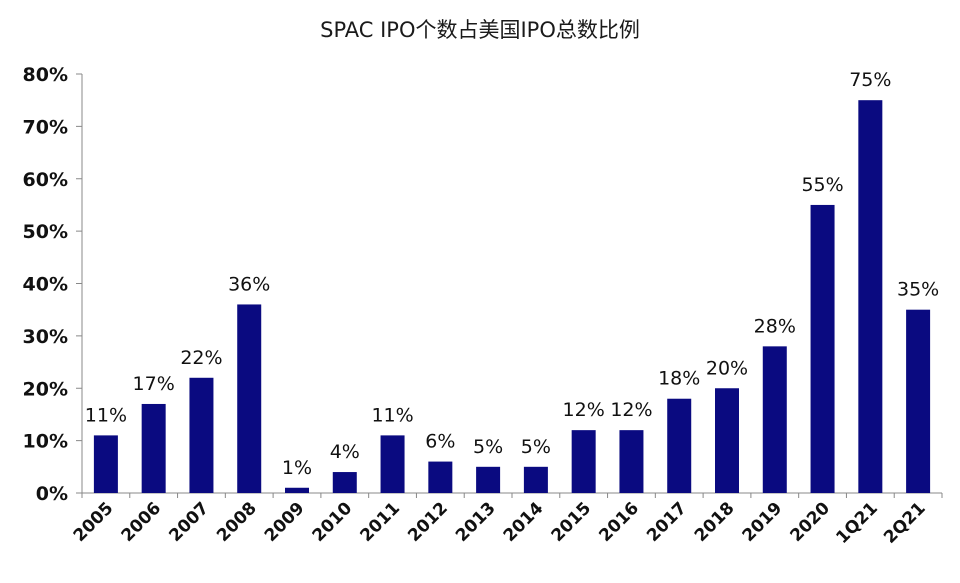 The image size is (960, 583). What do you see at coordinates (237, 522) in the screenshot?
I see `x-tick-label: 2008` at bounding box center [237, 522].